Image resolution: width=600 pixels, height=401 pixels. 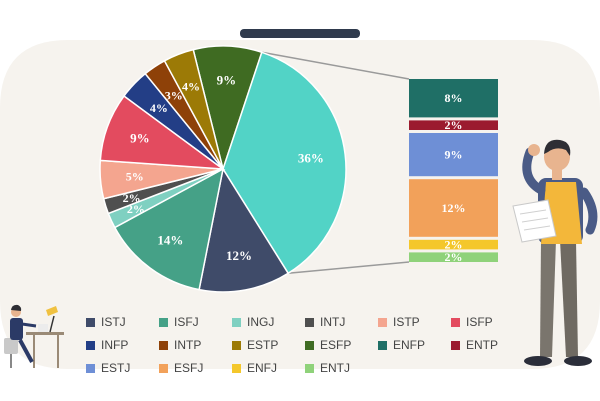 What do you see at coordinates (479, 322) in the screenshot?
I see `legend-label: ISFP` at bounding box center [479, 322].